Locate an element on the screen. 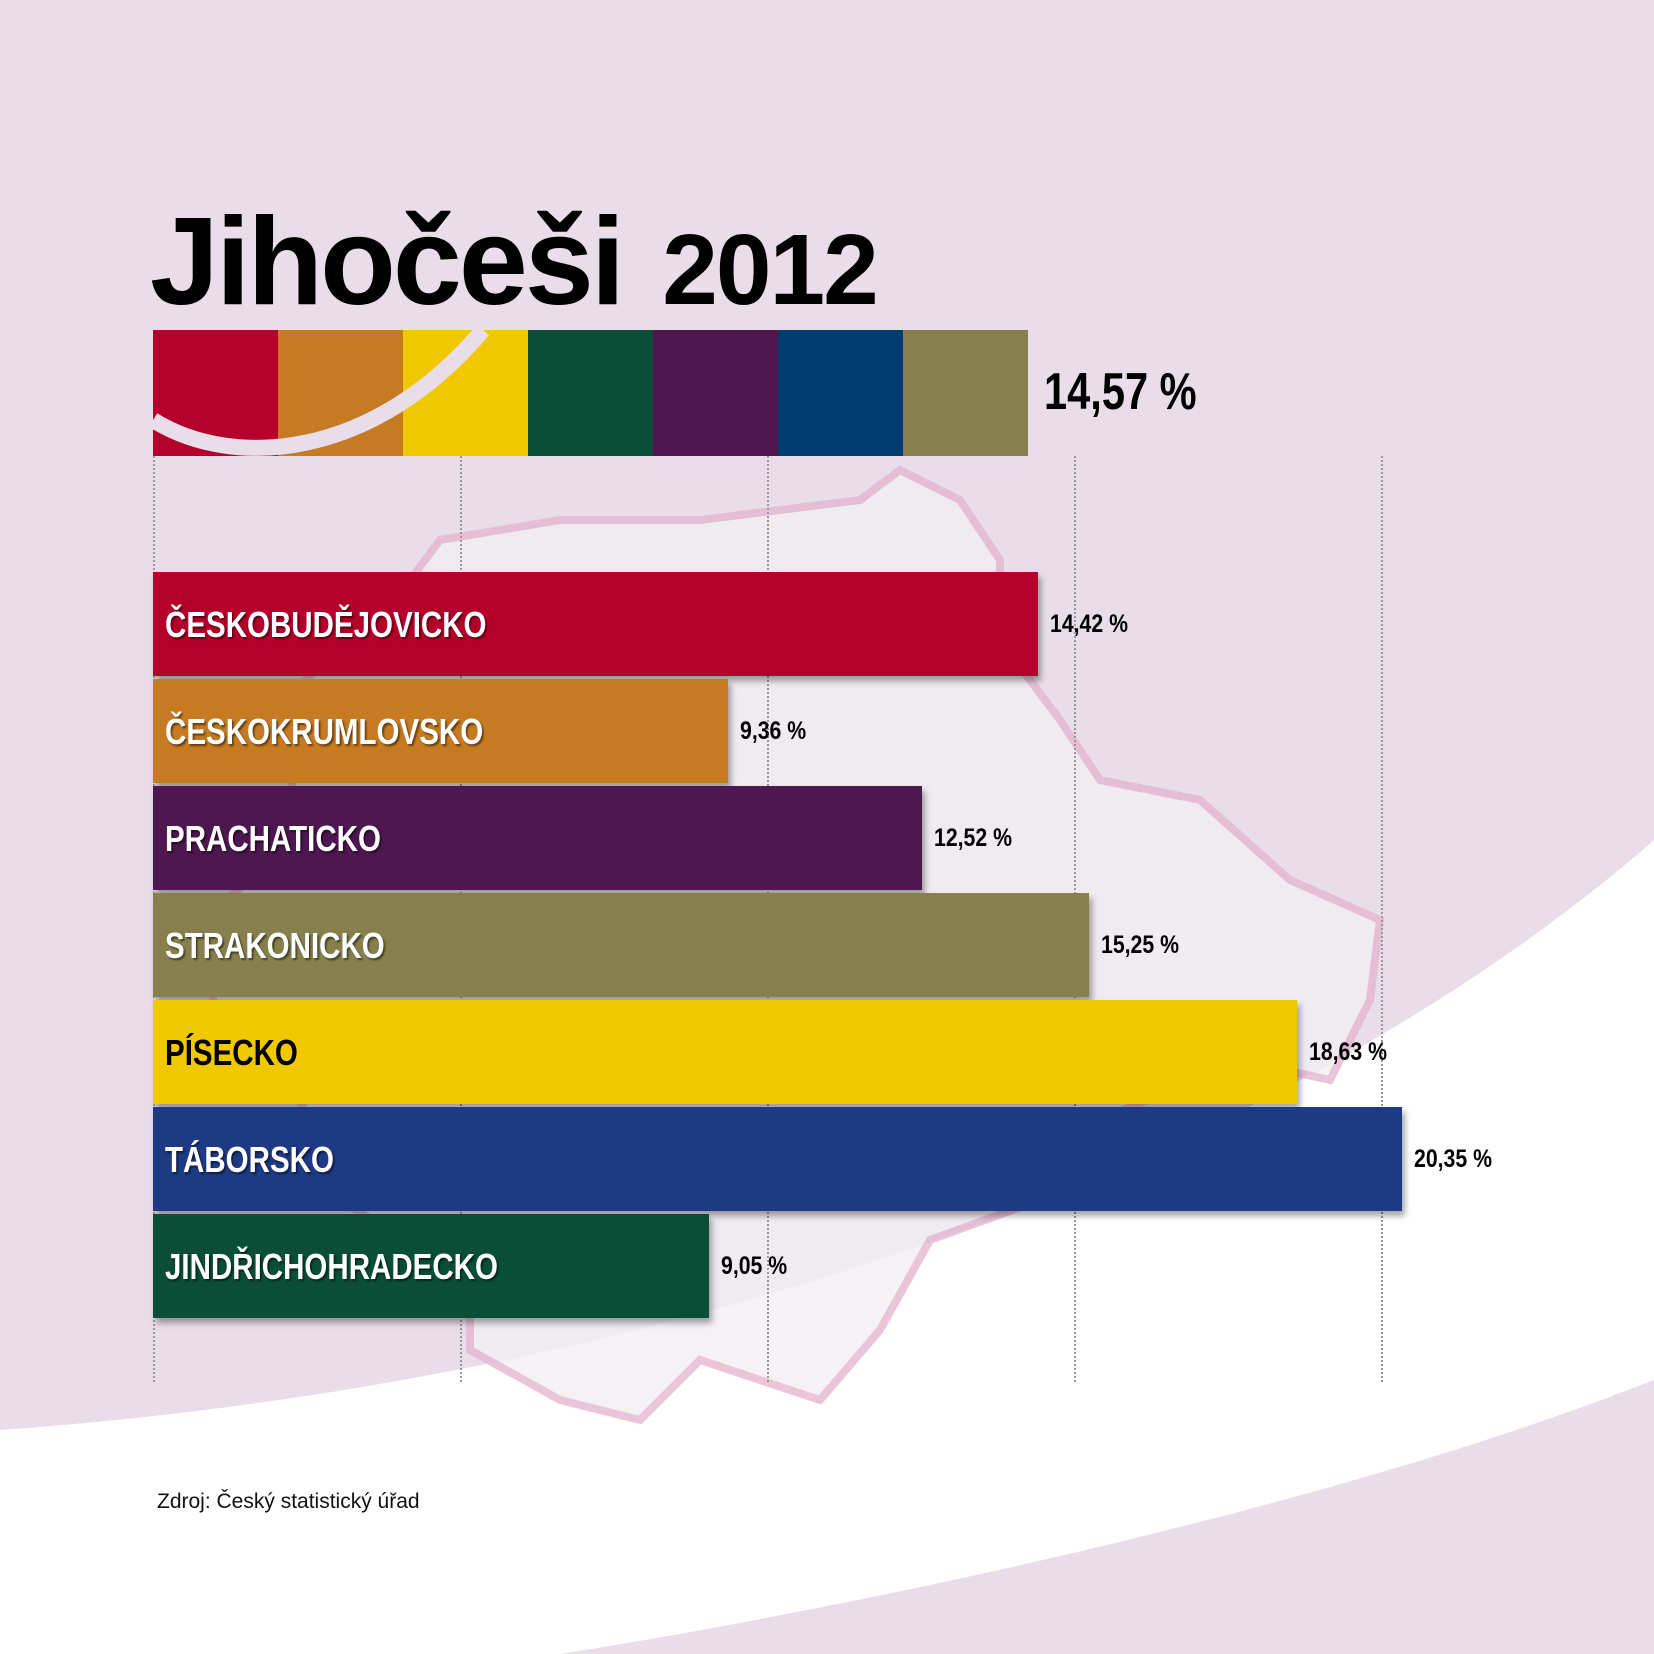 This screenshot has width=1654, height=1654. bar: PÍSECKO is located at coordinates (725, 1052).